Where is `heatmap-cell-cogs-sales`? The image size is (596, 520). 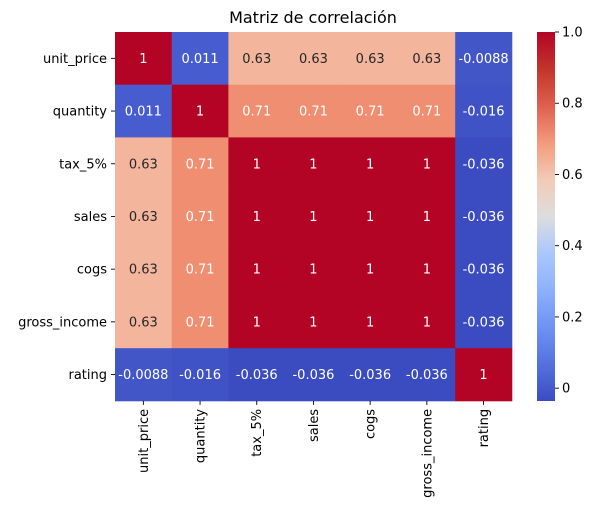 heatmap-cell-cogs-sales is located at coordinates (314, 269).